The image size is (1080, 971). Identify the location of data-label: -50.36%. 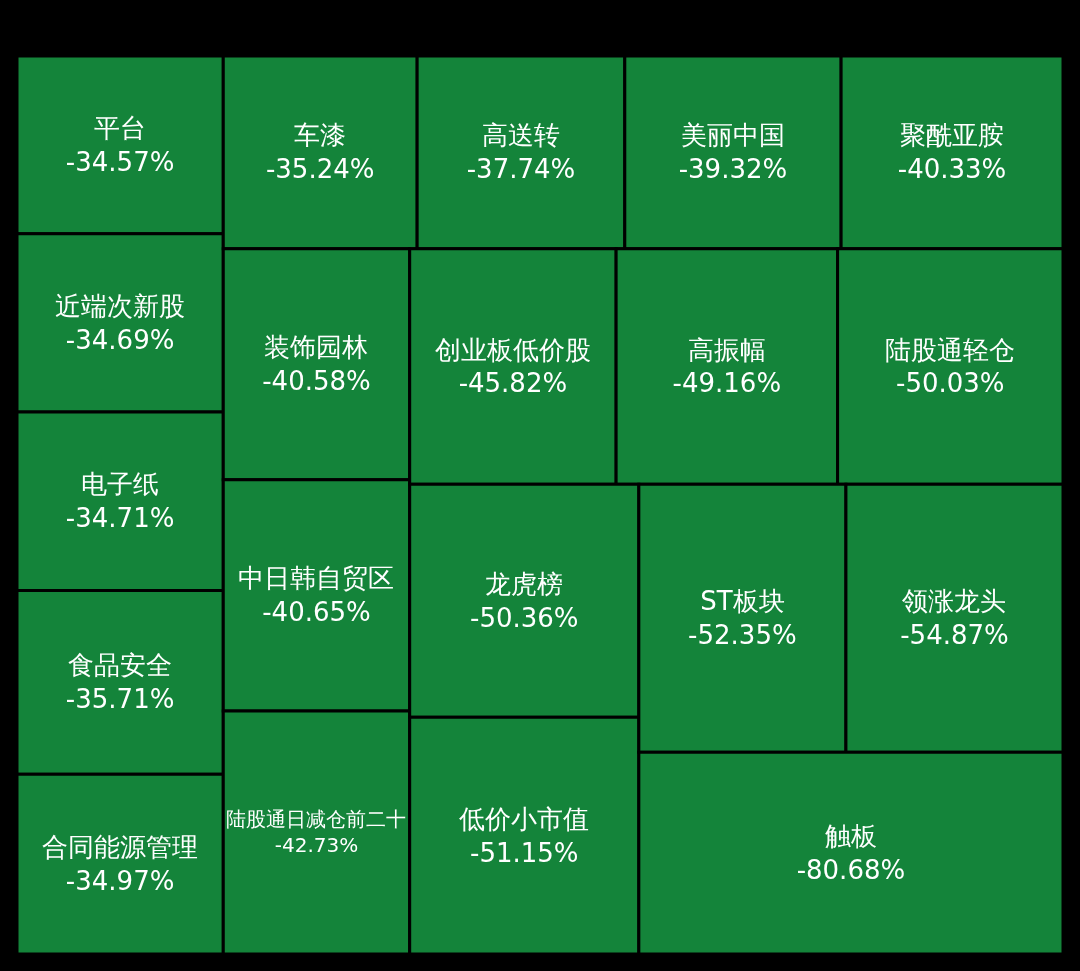
(524, 617).